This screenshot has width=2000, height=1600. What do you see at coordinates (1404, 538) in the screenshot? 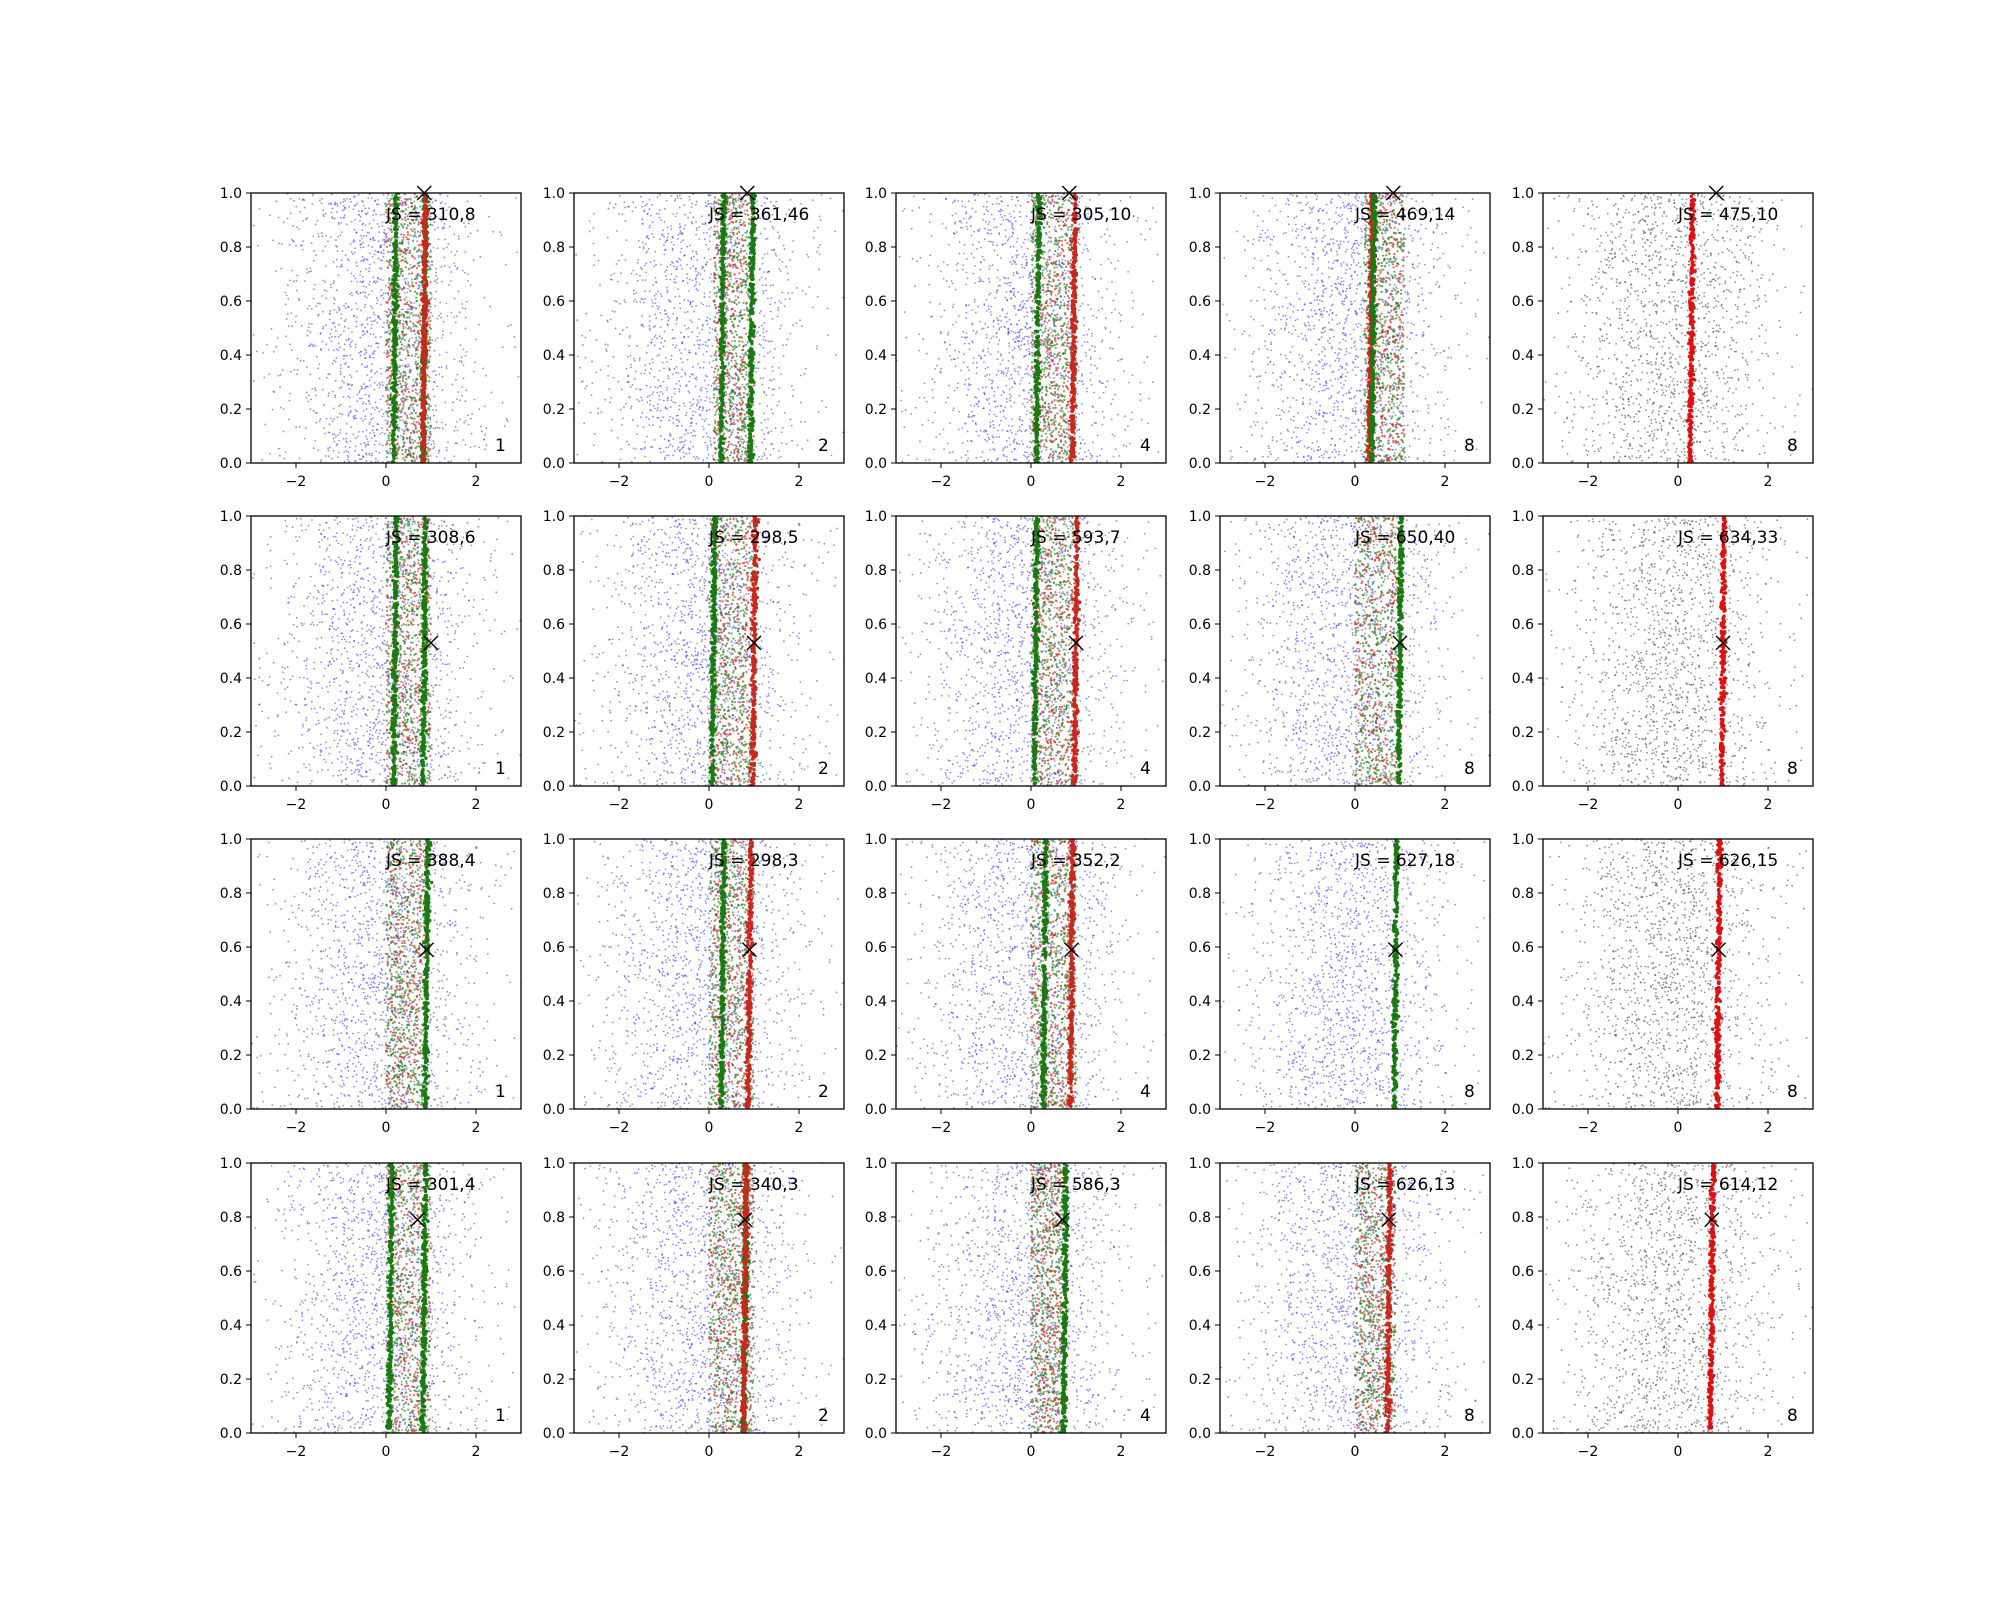
I see `js-label: JS = 650,40` at bounding box center [1404, 538].